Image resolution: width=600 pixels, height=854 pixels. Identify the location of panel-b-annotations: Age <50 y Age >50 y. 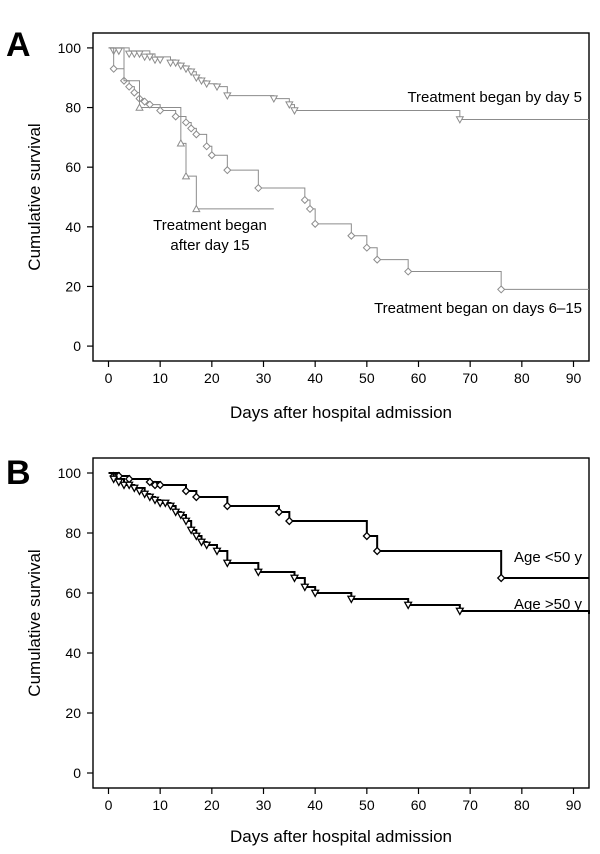
(548, 581).